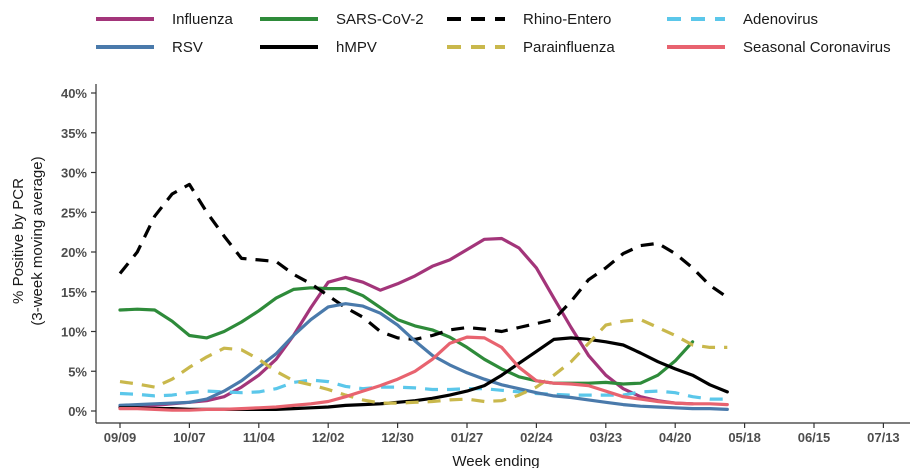 This screenshot has height=473, width=923. Describe the element at coordinates (567, 19) in the screenshot. I see `legend-label-rhino-entero: Rhino-Entero` at that location.